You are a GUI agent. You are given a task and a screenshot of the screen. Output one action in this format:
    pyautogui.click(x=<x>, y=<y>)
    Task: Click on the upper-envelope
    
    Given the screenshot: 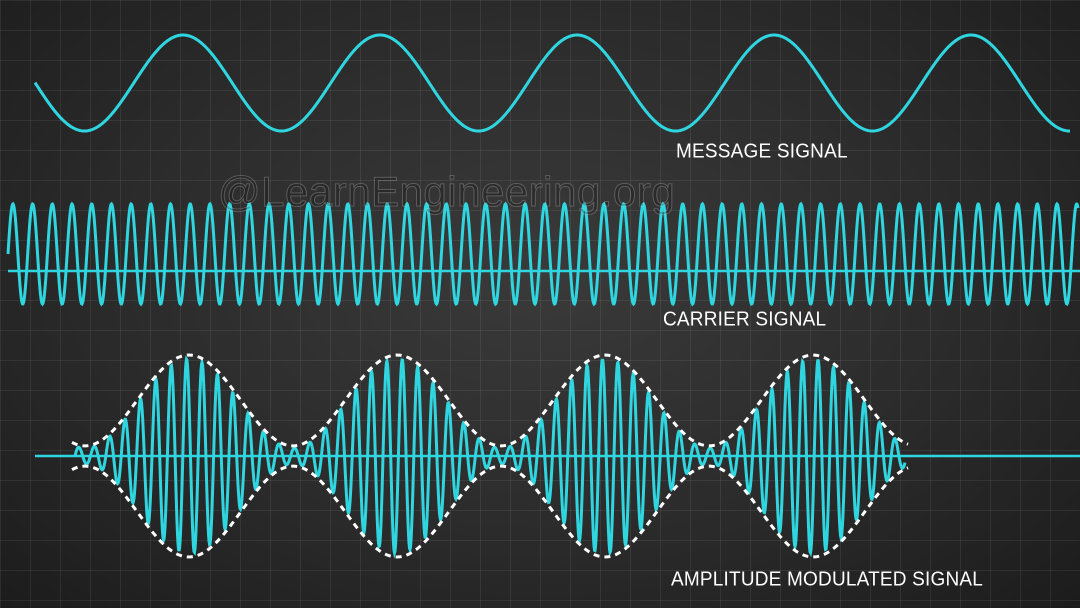 What is the action you would take?
    pyautogui.click(x=490, y=400)
    